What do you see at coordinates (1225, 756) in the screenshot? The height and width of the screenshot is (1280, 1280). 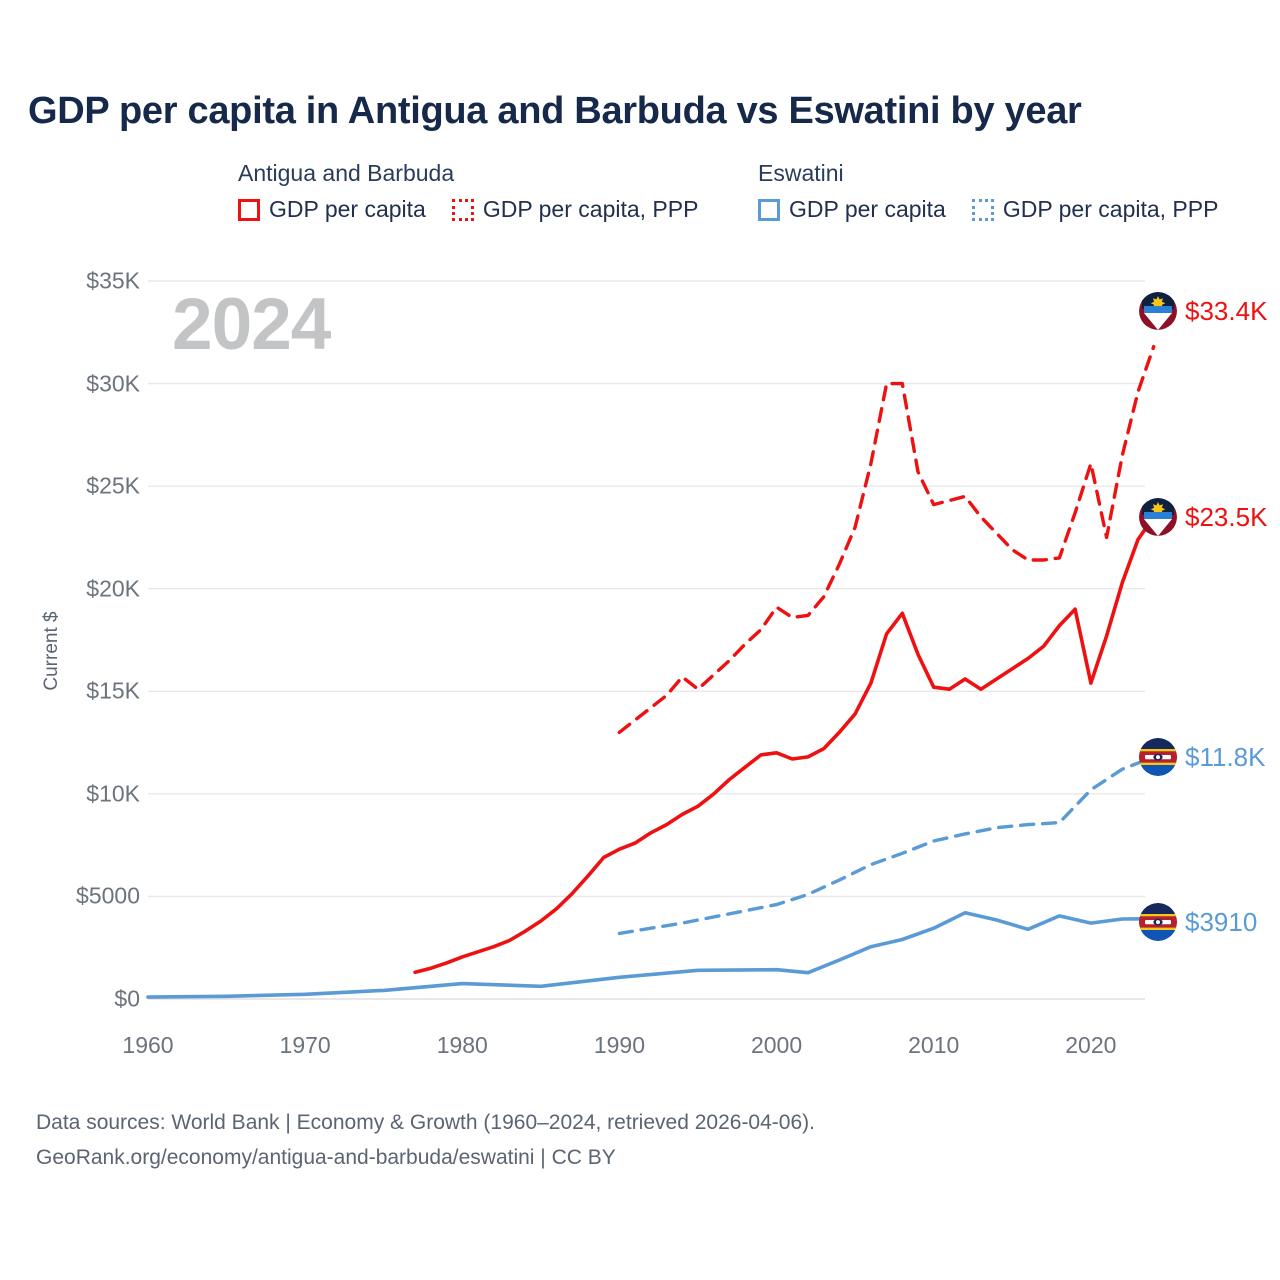 I see `end-value-eswatini-ppp: $11.8K` at bounding box center [1225, 756].